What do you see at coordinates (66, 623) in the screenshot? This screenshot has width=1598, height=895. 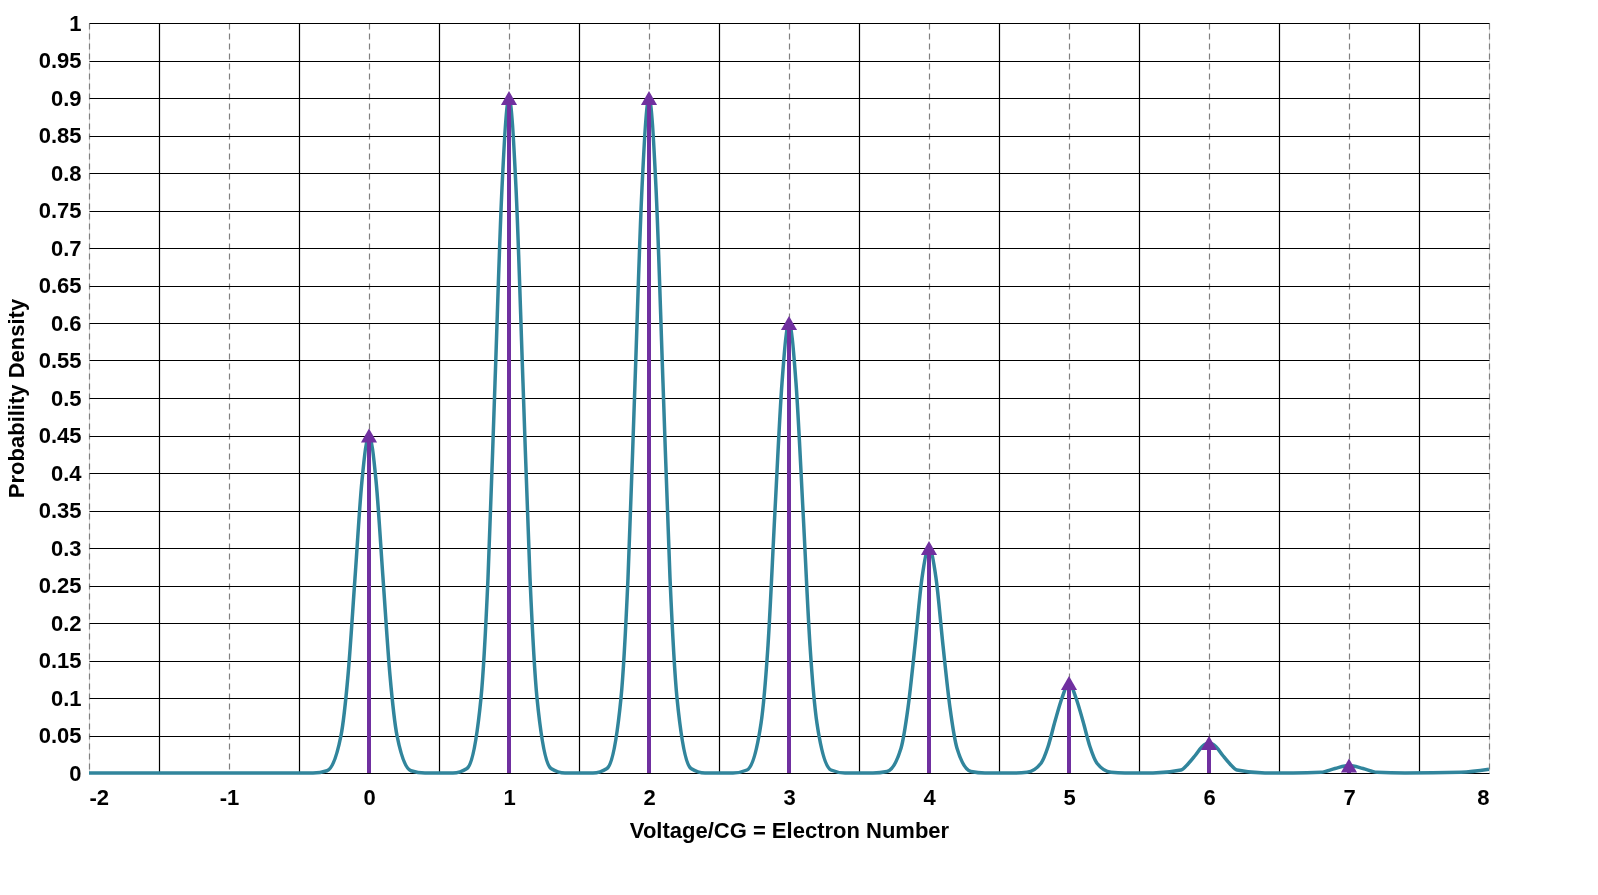 I see `y-tick-label: 0.2` at bounding box center [66, 623].